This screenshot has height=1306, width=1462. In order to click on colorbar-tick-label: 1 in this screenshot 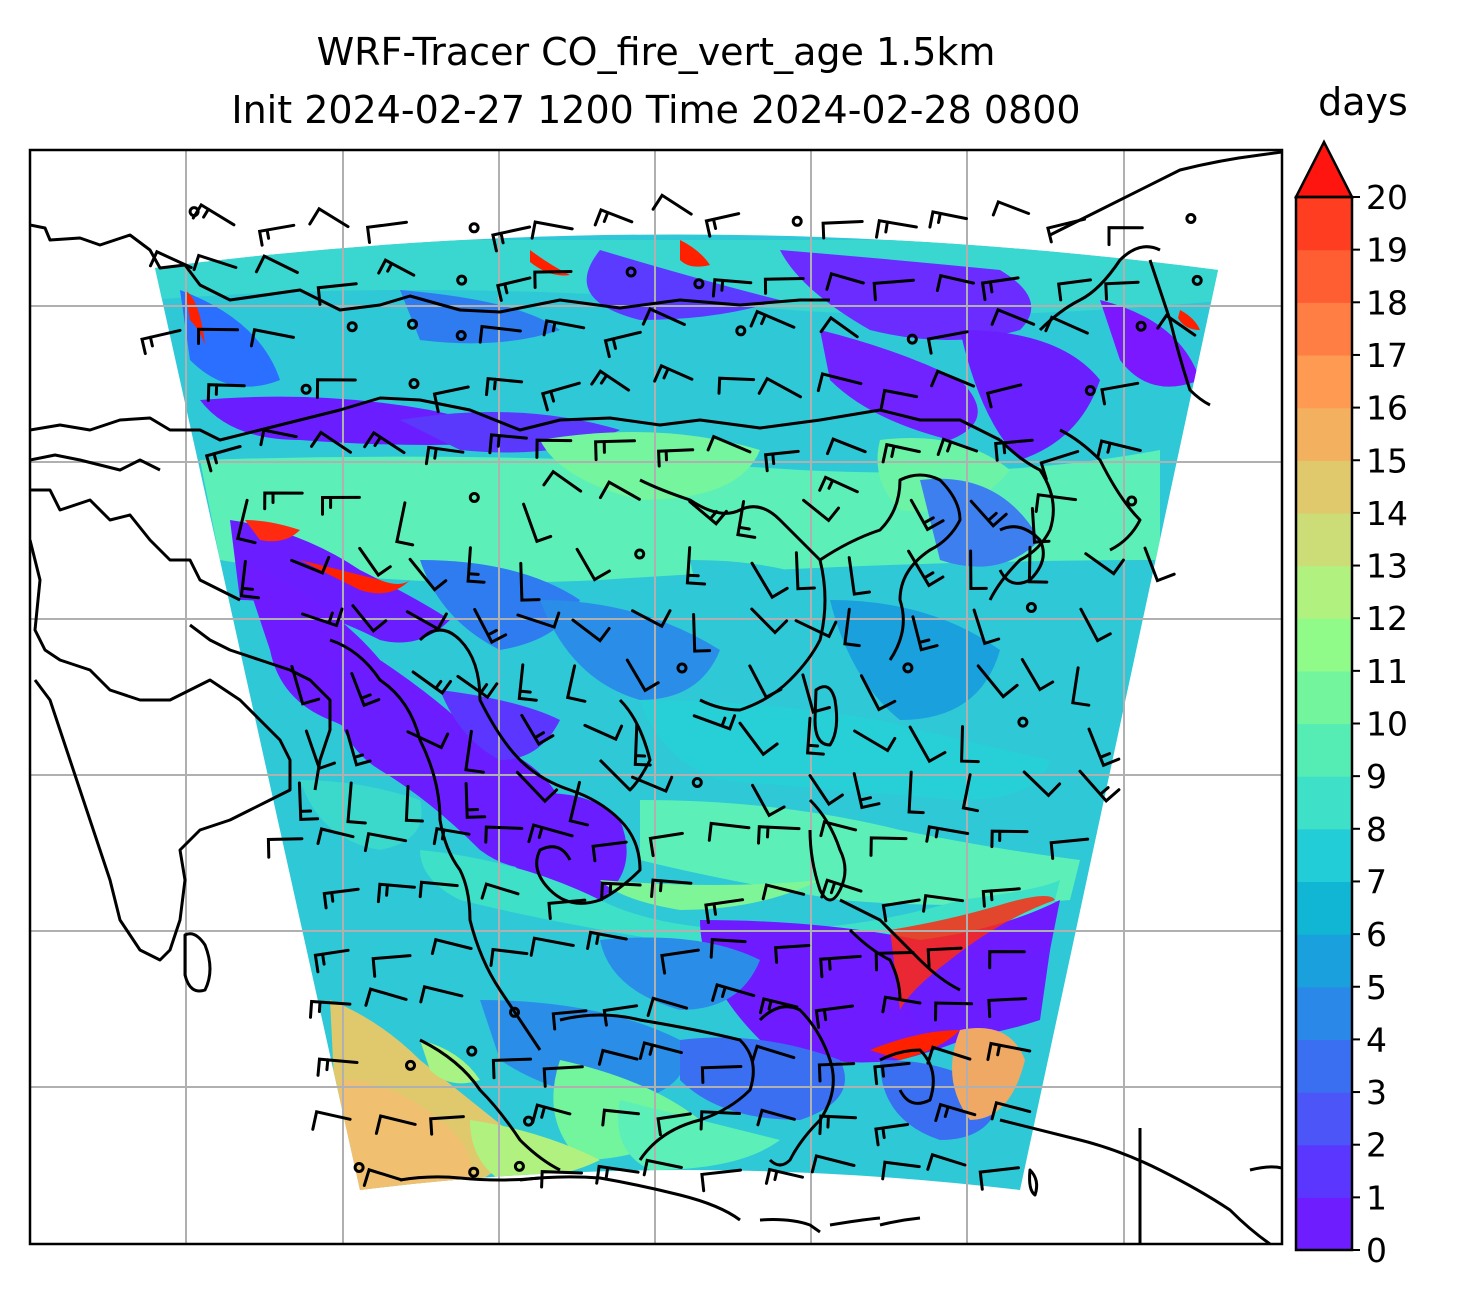, I will do `click(1376, 1197)`.